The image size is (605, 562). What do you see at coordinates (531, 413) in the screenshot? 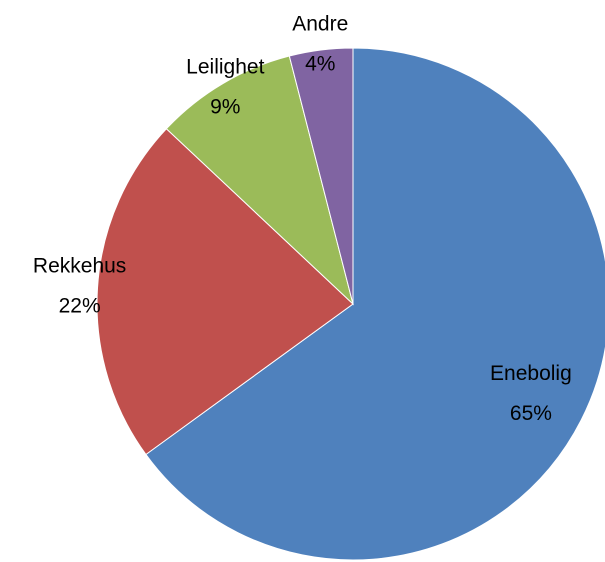
I see `slice-value-label: 65%` at bounding box center [531, 413].